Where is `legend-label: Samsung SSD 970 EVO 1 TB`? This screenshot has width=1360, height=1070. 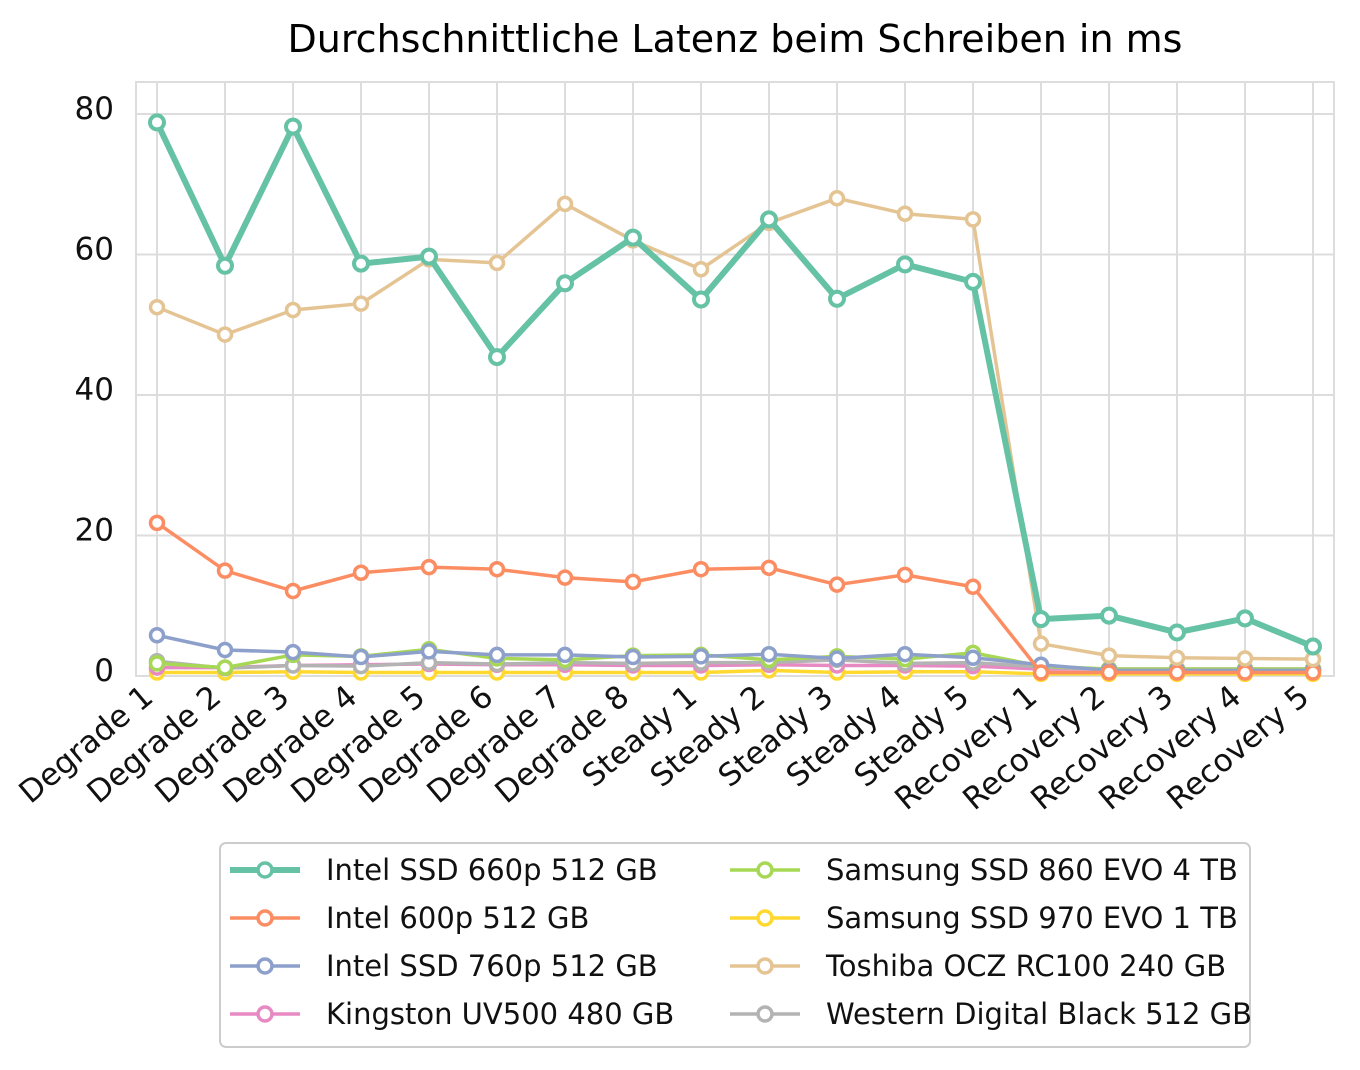
legend-label: Samsung SSD 970 EVO 1 TB is located at coordinates (1032, 918).